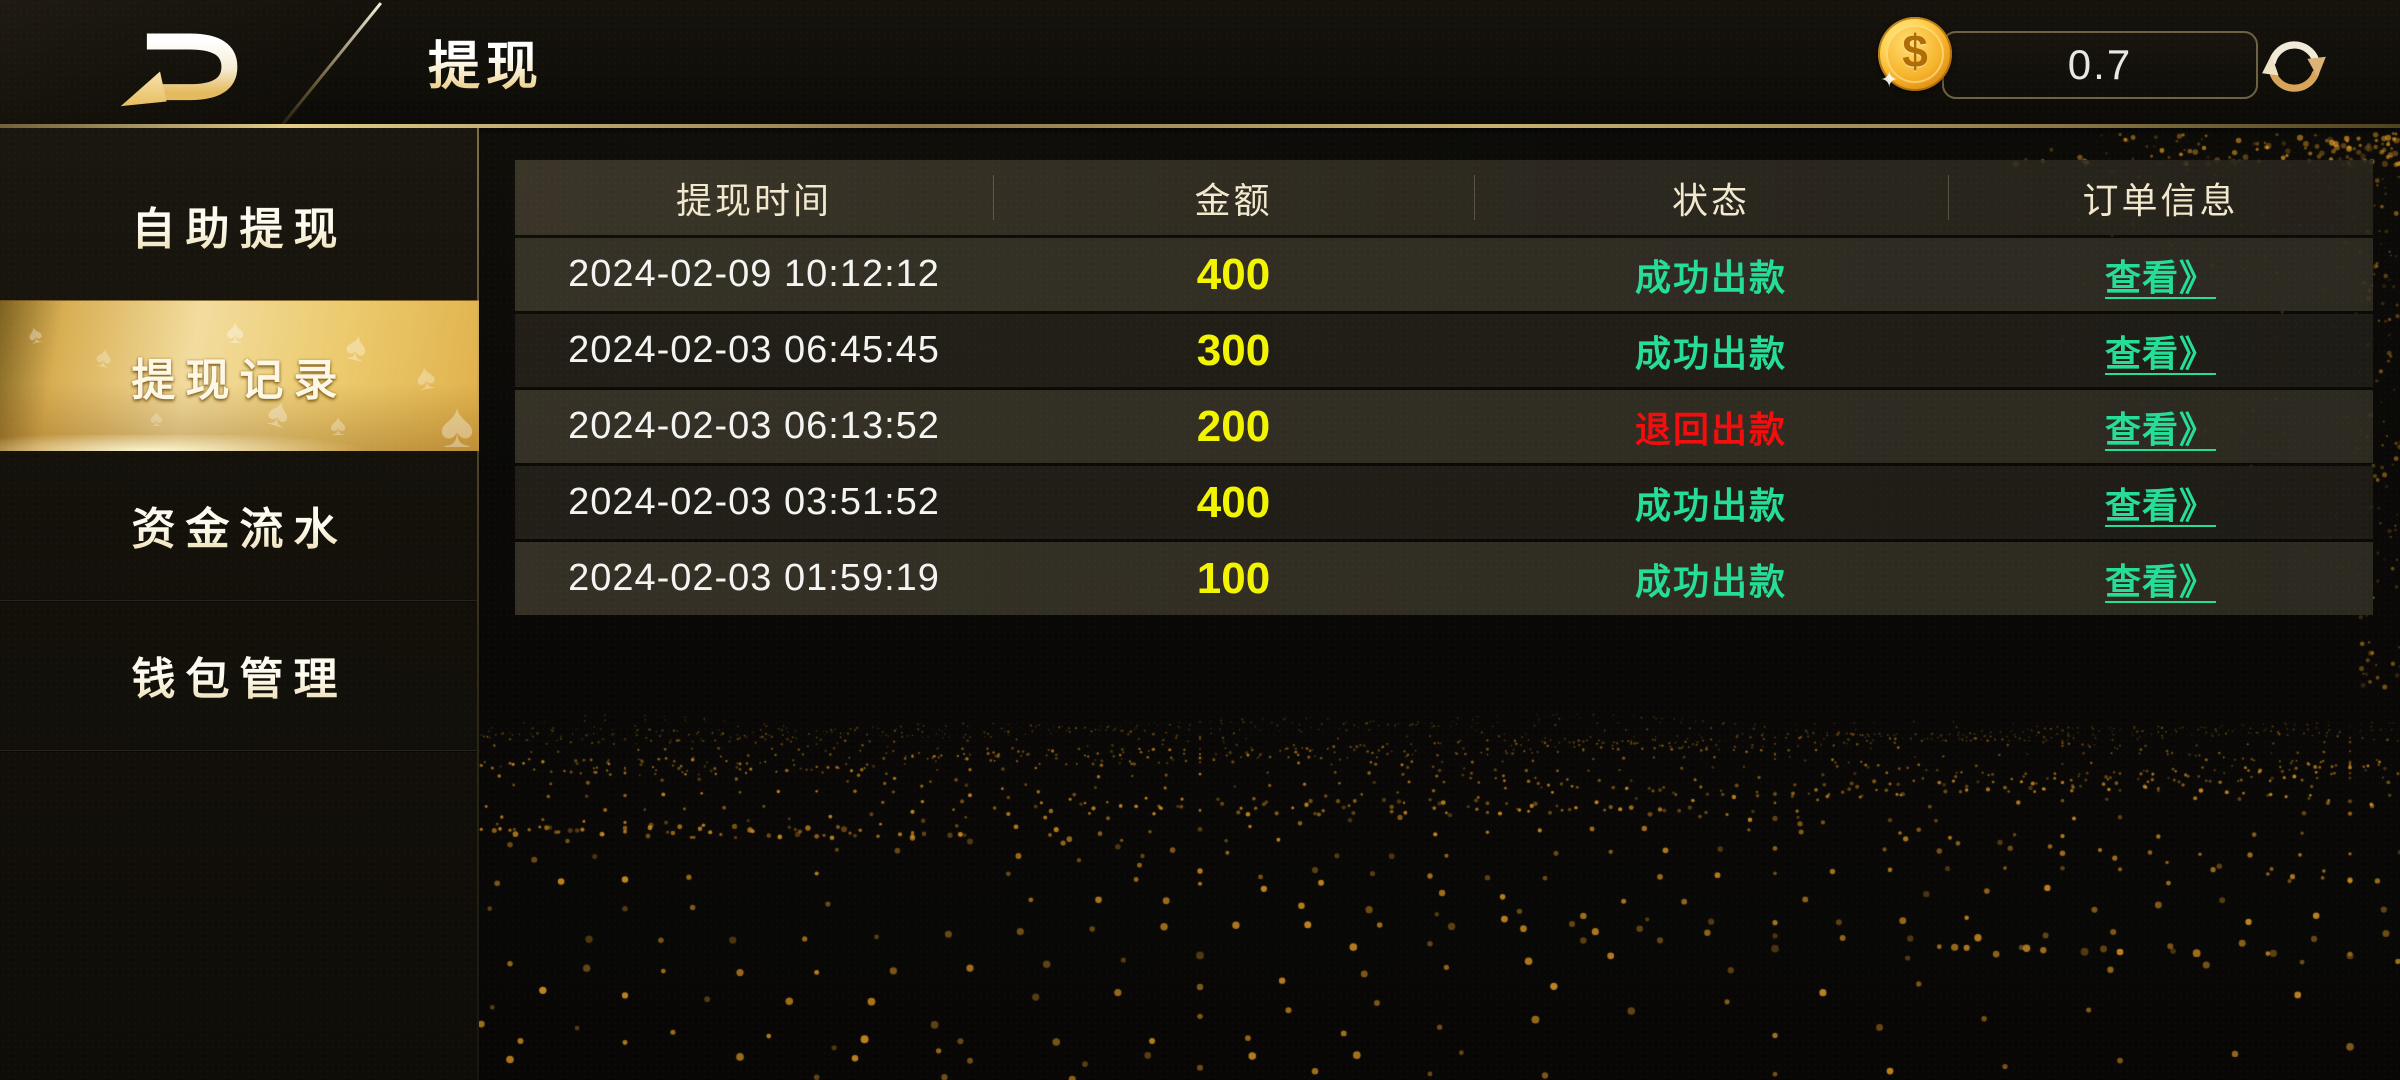  What do you see at coordinates (2160, 200) in the screenshot?
I see `column-header-order: 订单信息` at bounding box center [2160, 200].